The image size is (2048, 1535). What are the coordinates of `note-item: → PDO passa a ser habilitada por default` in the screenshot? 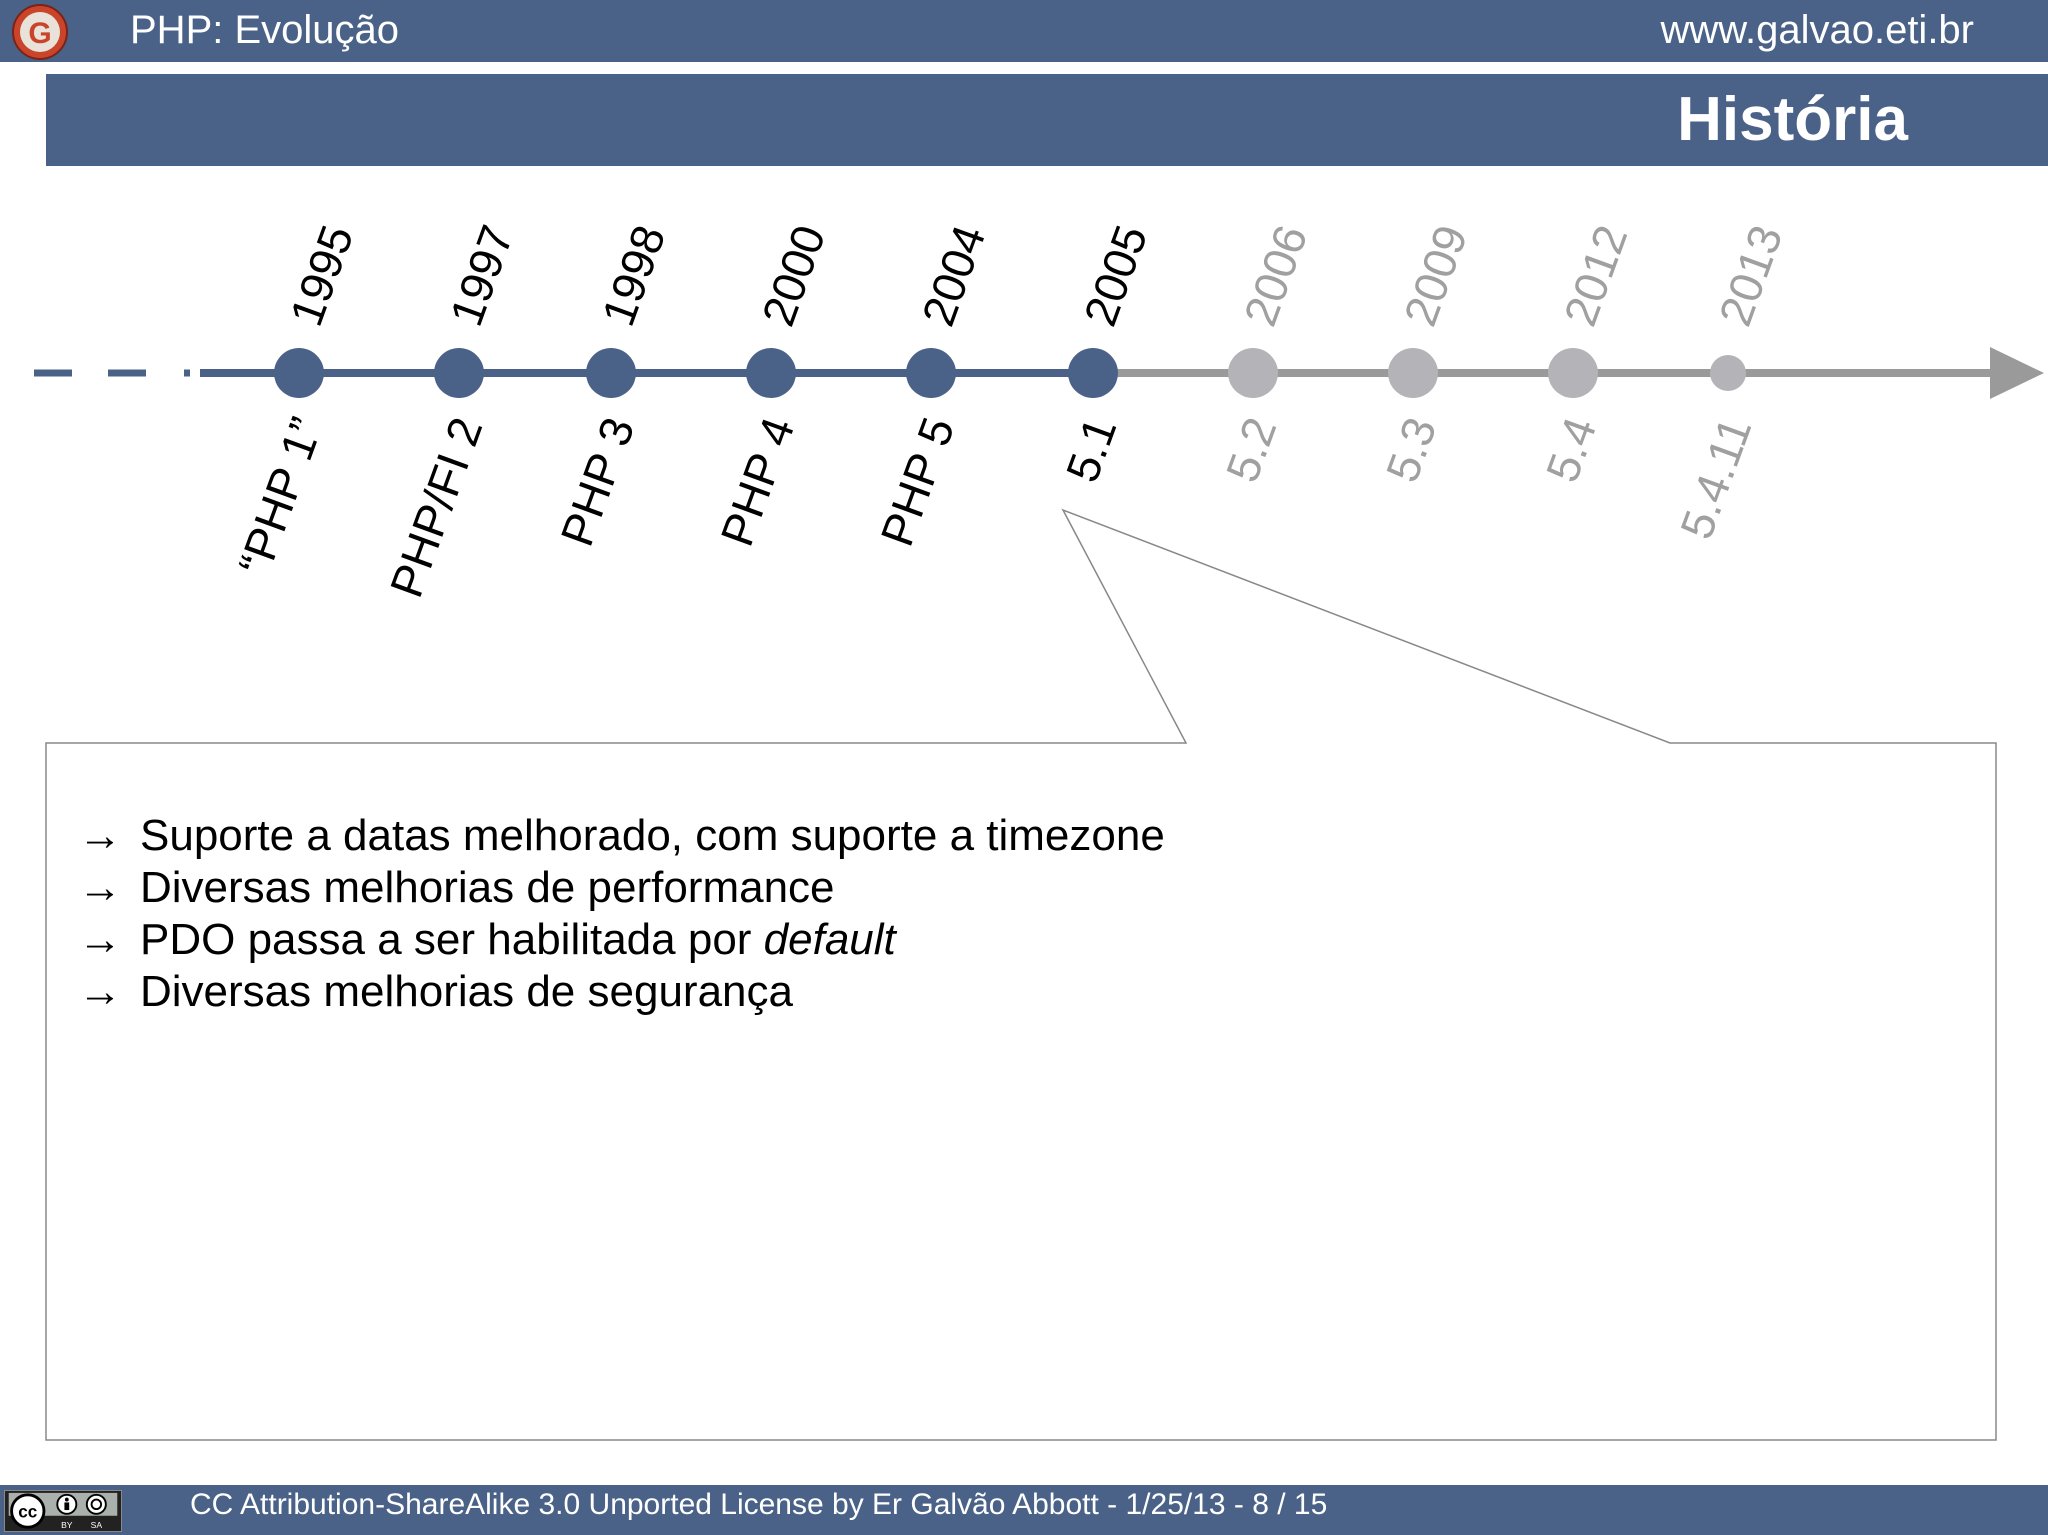 It's located at (621, 940).